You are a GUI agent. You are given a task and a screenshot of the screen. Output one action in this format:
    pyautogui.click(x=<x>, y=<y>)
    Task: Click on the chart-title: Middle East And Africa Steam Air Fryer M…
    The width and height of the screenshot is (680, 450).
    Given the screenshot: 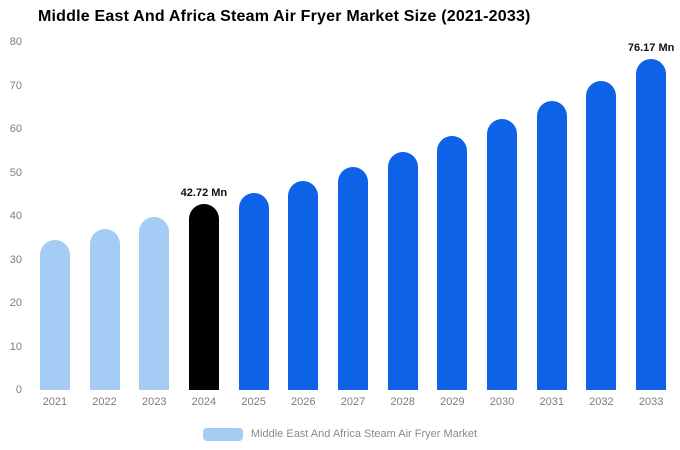 What is the action you would take?
    pyautogui.click(x=284, y=16)
    